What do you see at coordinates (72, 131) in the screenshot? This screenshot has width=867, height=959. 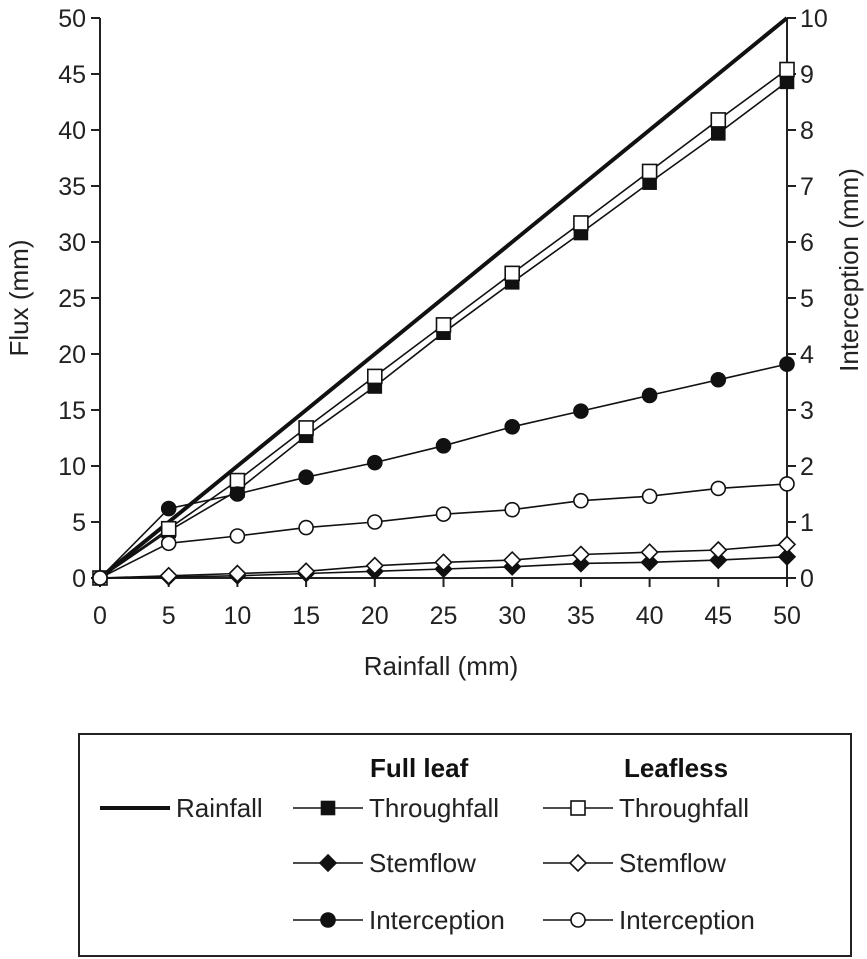 I see `y-tick-label: 40` at bounding box center [72, 131].